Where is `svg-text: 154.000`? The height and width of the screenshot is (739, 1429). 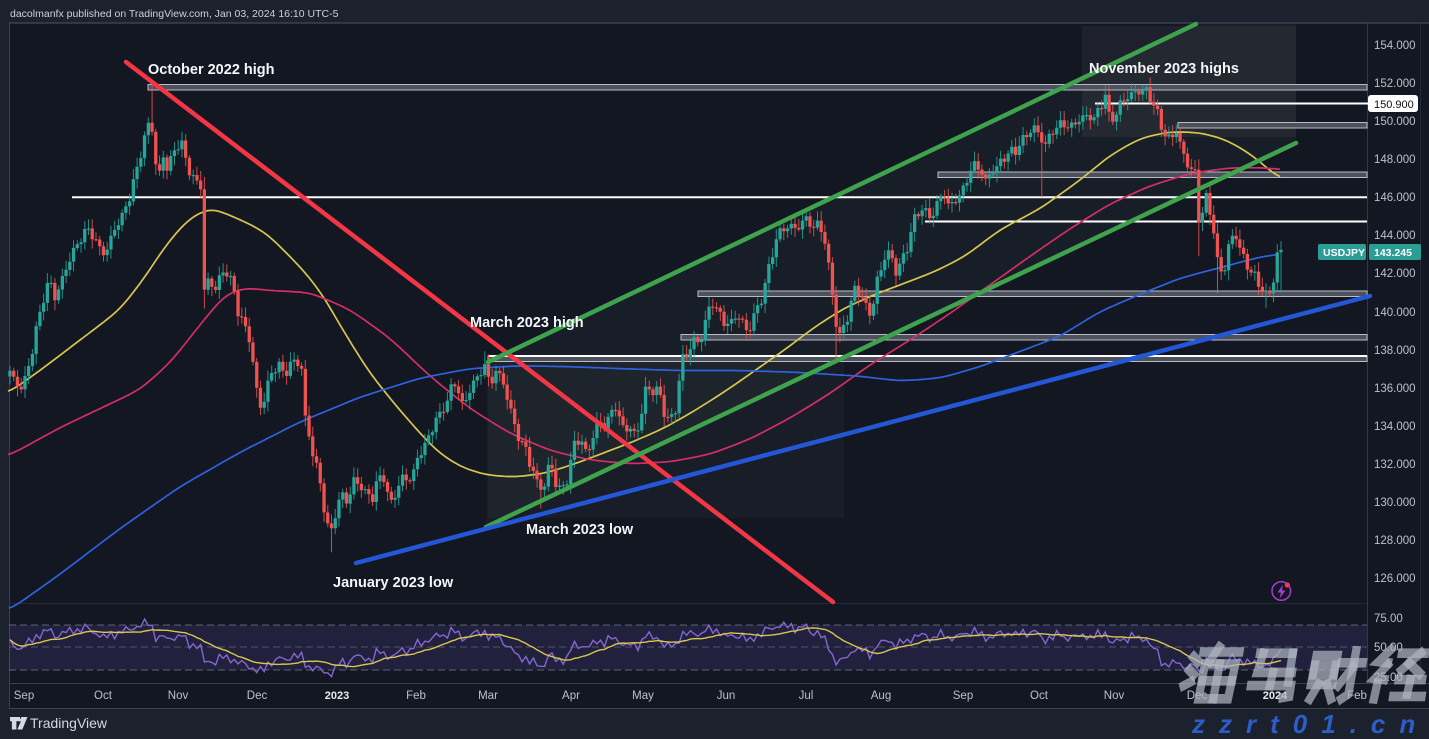 svg-text: 154.000 is located at coordinates (1395, 46).